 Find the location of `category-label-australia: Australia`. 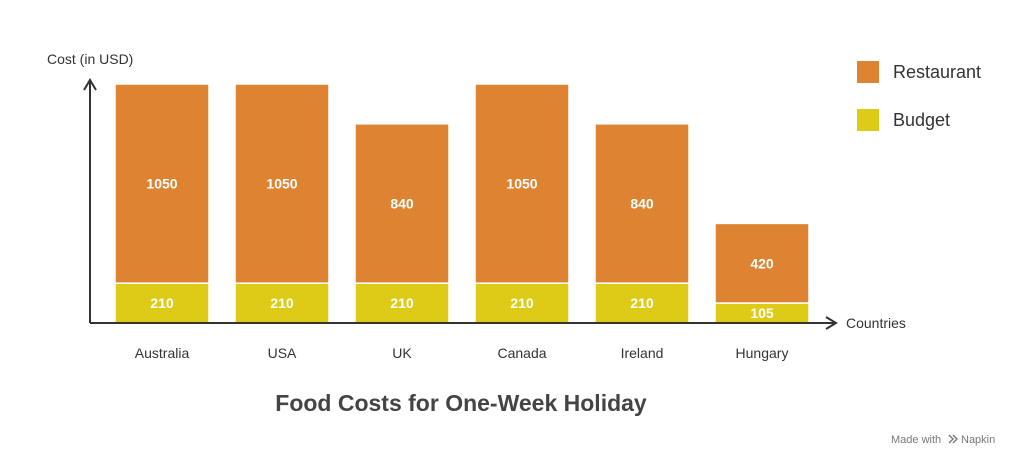

category-label-australia: Australia is located at coordinates (162, 353).